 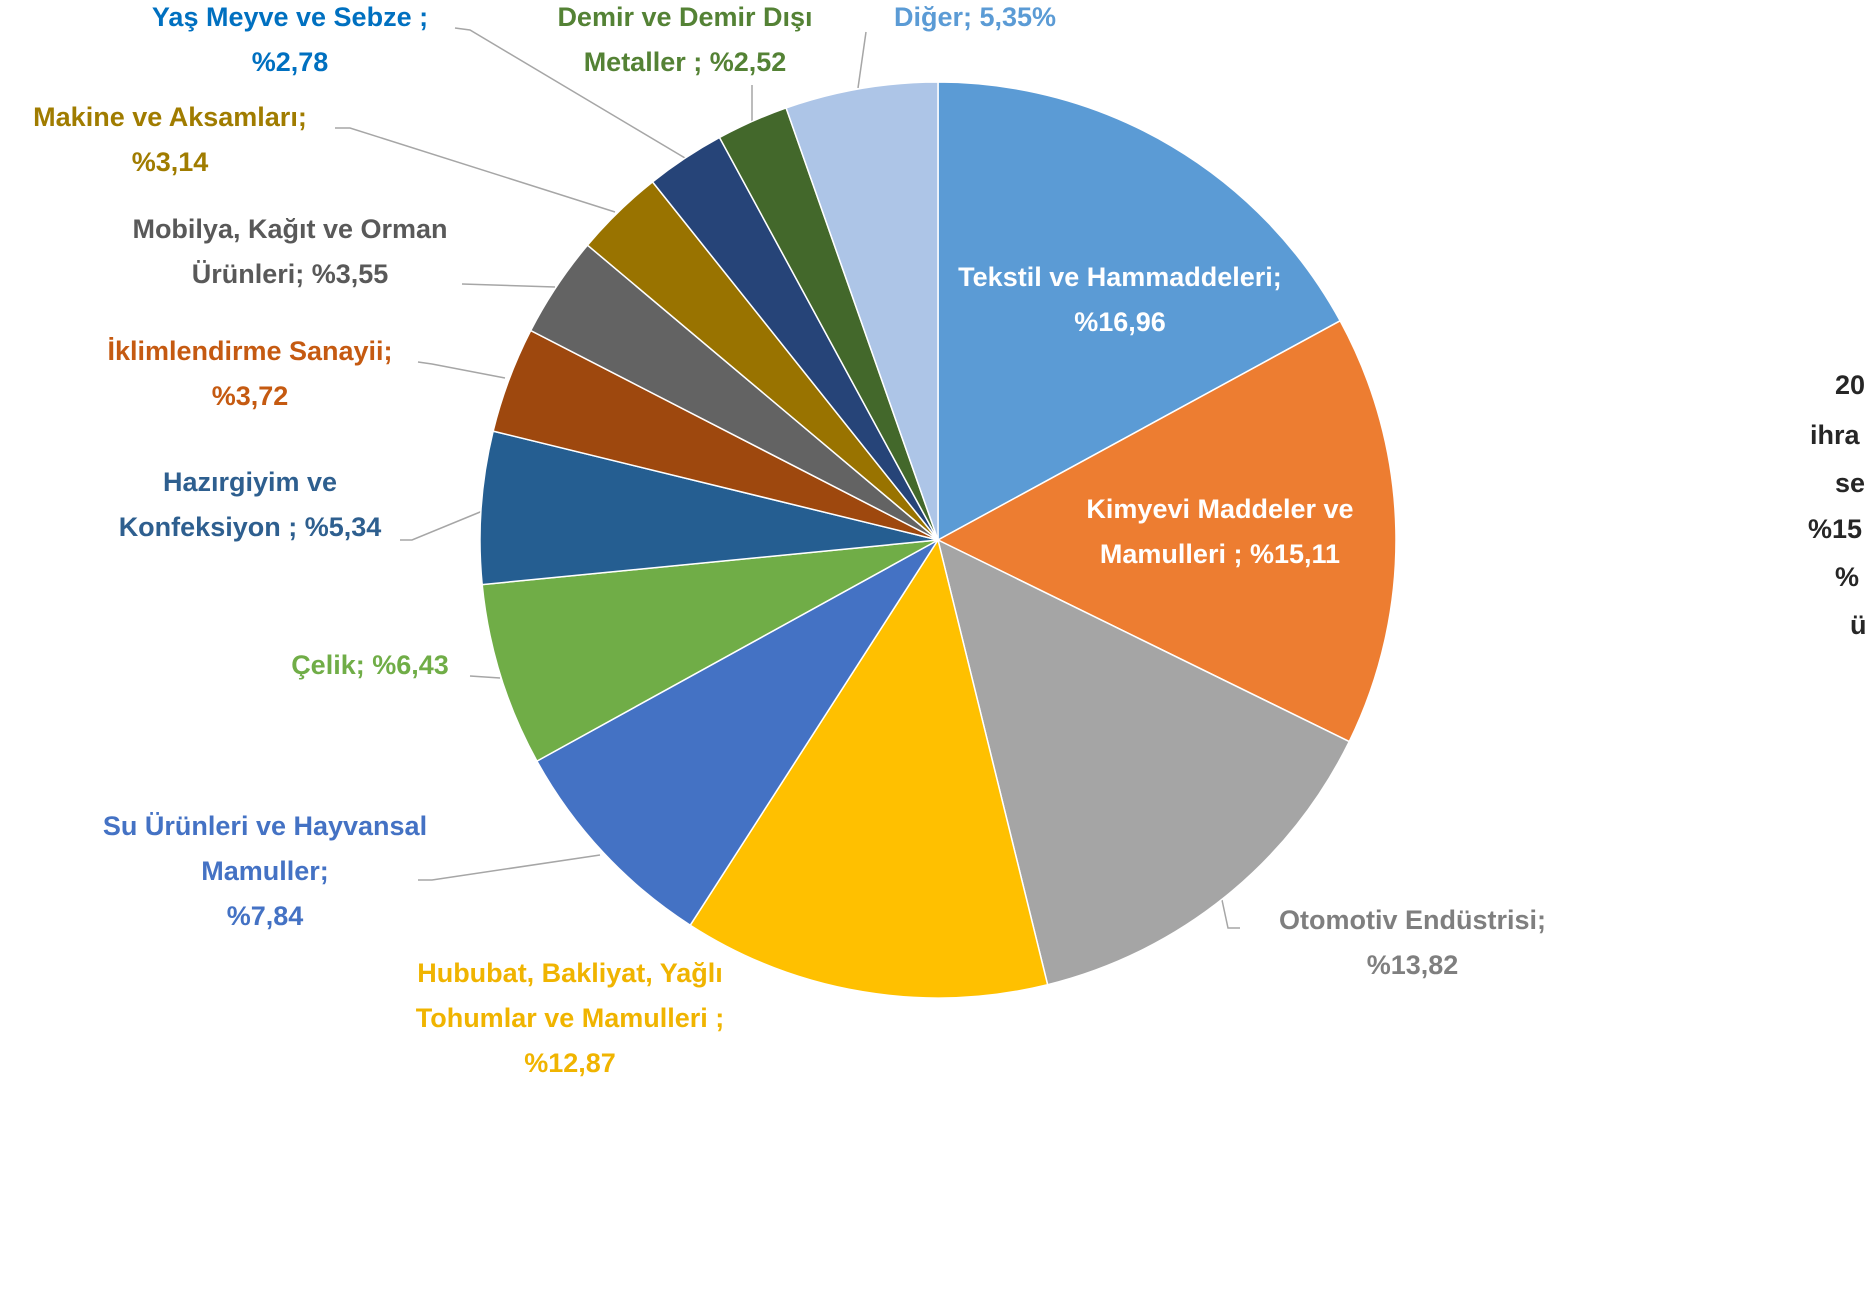 What do you see at coordinates (1850, 483) in the screenshot?
I see `annotation-text: se` at bounding box center [1850, 483].